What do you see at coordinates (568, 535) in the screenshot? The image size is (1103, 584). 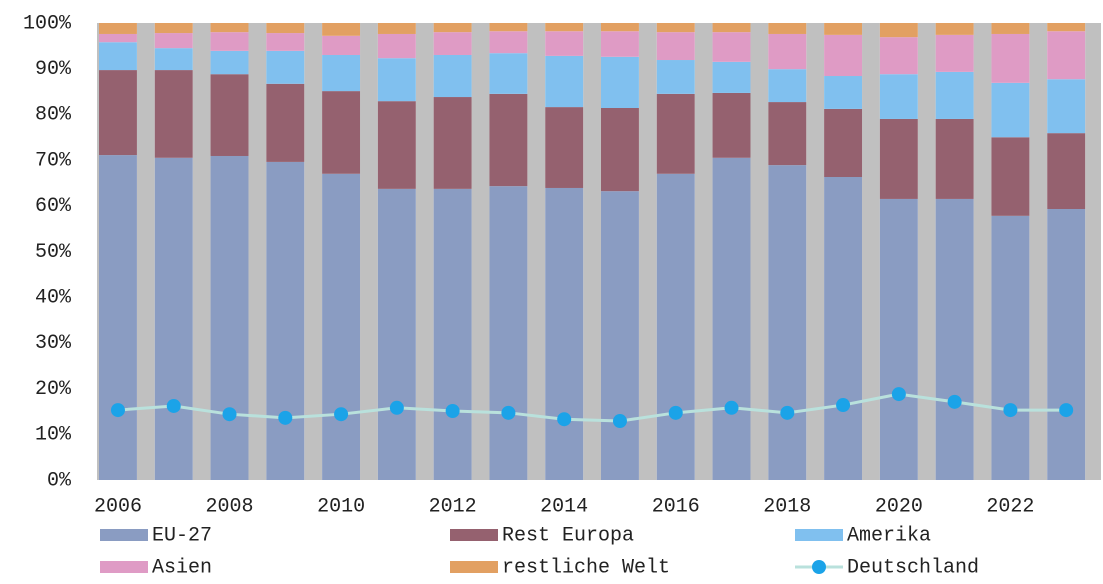 I see `legend-label: Rest Europa` at bounding box center [568, 535].